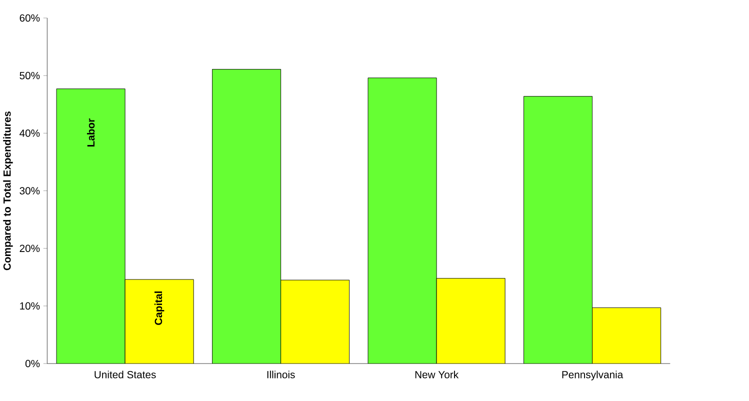 The width and height of the screenshot is (749, 401). Describe the element at coordinates (125, 374) in the screenshot. I see `x-tick-label: United States` at that location.